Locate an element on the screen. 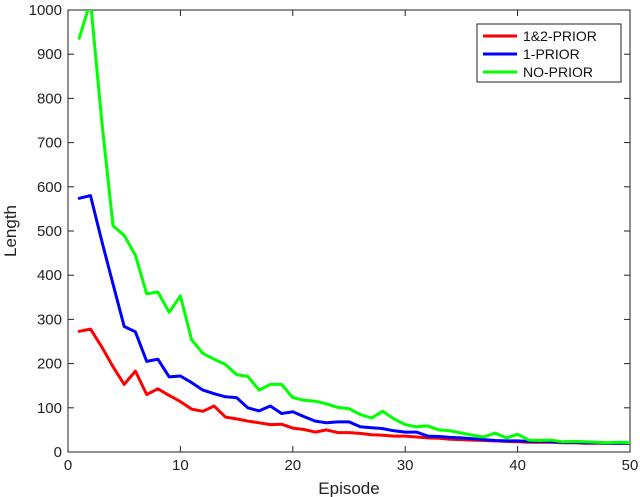 The height and width of the screenshot is (497, 640). x-tick-label: 0 is located at coordinates (68, 465).